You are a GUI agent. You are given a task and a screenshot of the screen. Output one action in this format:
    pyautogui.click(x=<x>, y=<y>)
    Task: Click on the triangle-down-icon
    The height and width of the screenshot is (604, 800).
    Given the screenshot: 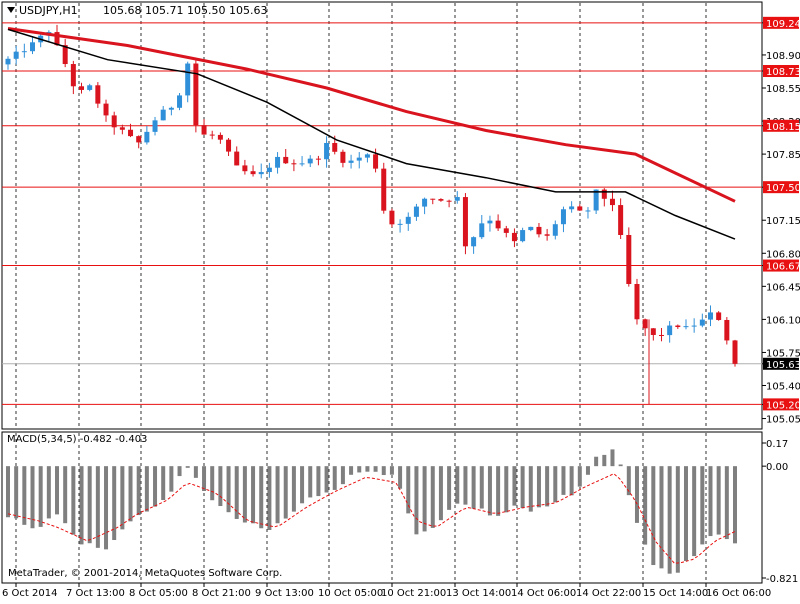 What is the action you would take?
    pyautogui.click(x=11, y=10)
    